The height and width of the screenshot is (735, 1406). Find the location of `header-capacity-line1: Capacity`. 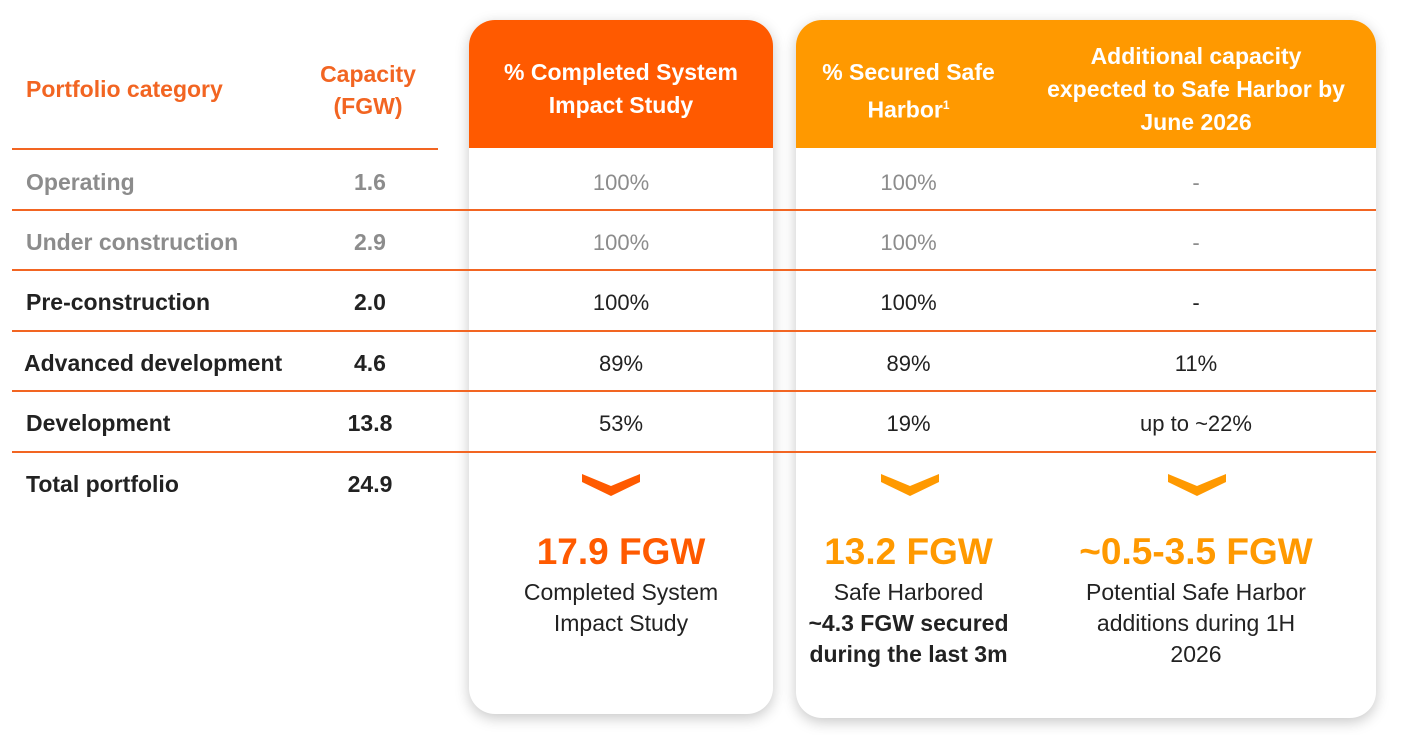

header-capacity-line1: Capacity is located at coordinates (368, 74).